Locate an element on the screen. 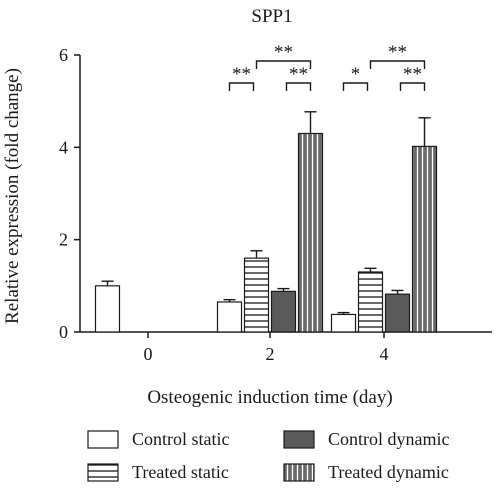 Image resolution: width=500 pixels, height=496 pixels. x-tick-label: 2 is located at coordinates (270, 354).